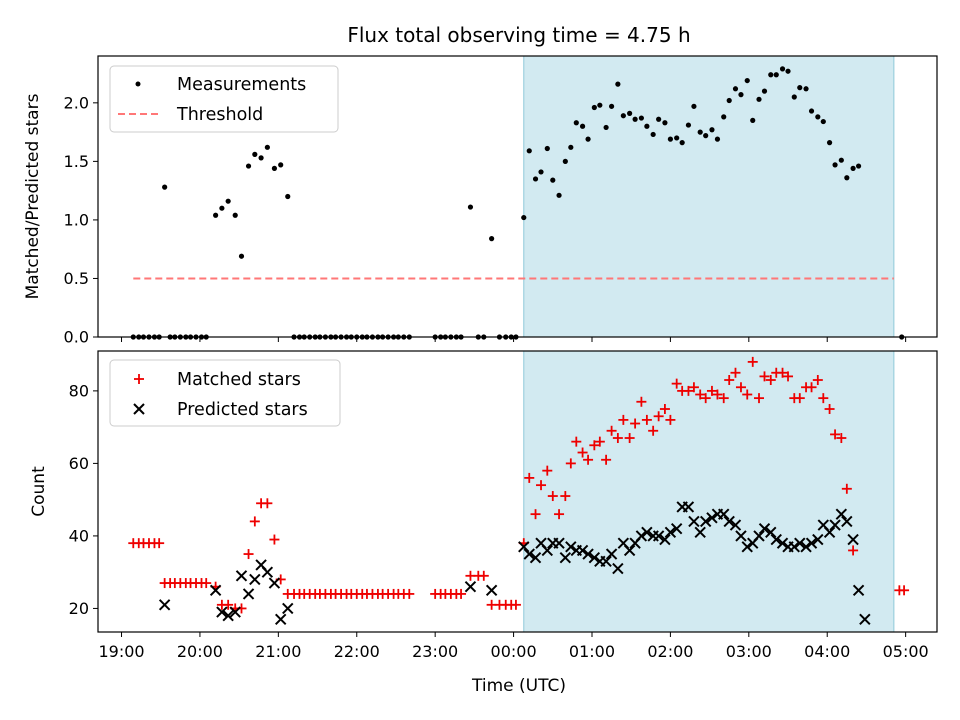 This screenshot has height=720, width=960. Describe the element at coordinates (518, 35) in the screenshot. I see `figure-title: Flux total observing time = 4.75 h` at that location.